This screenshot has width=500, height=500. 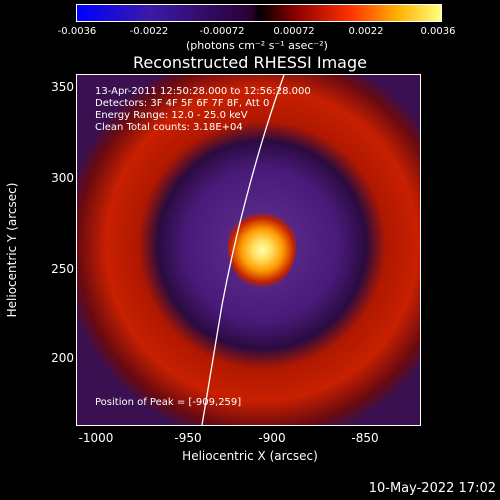 I want to click on x-tick-label: -850, so click(x=365, y=438).